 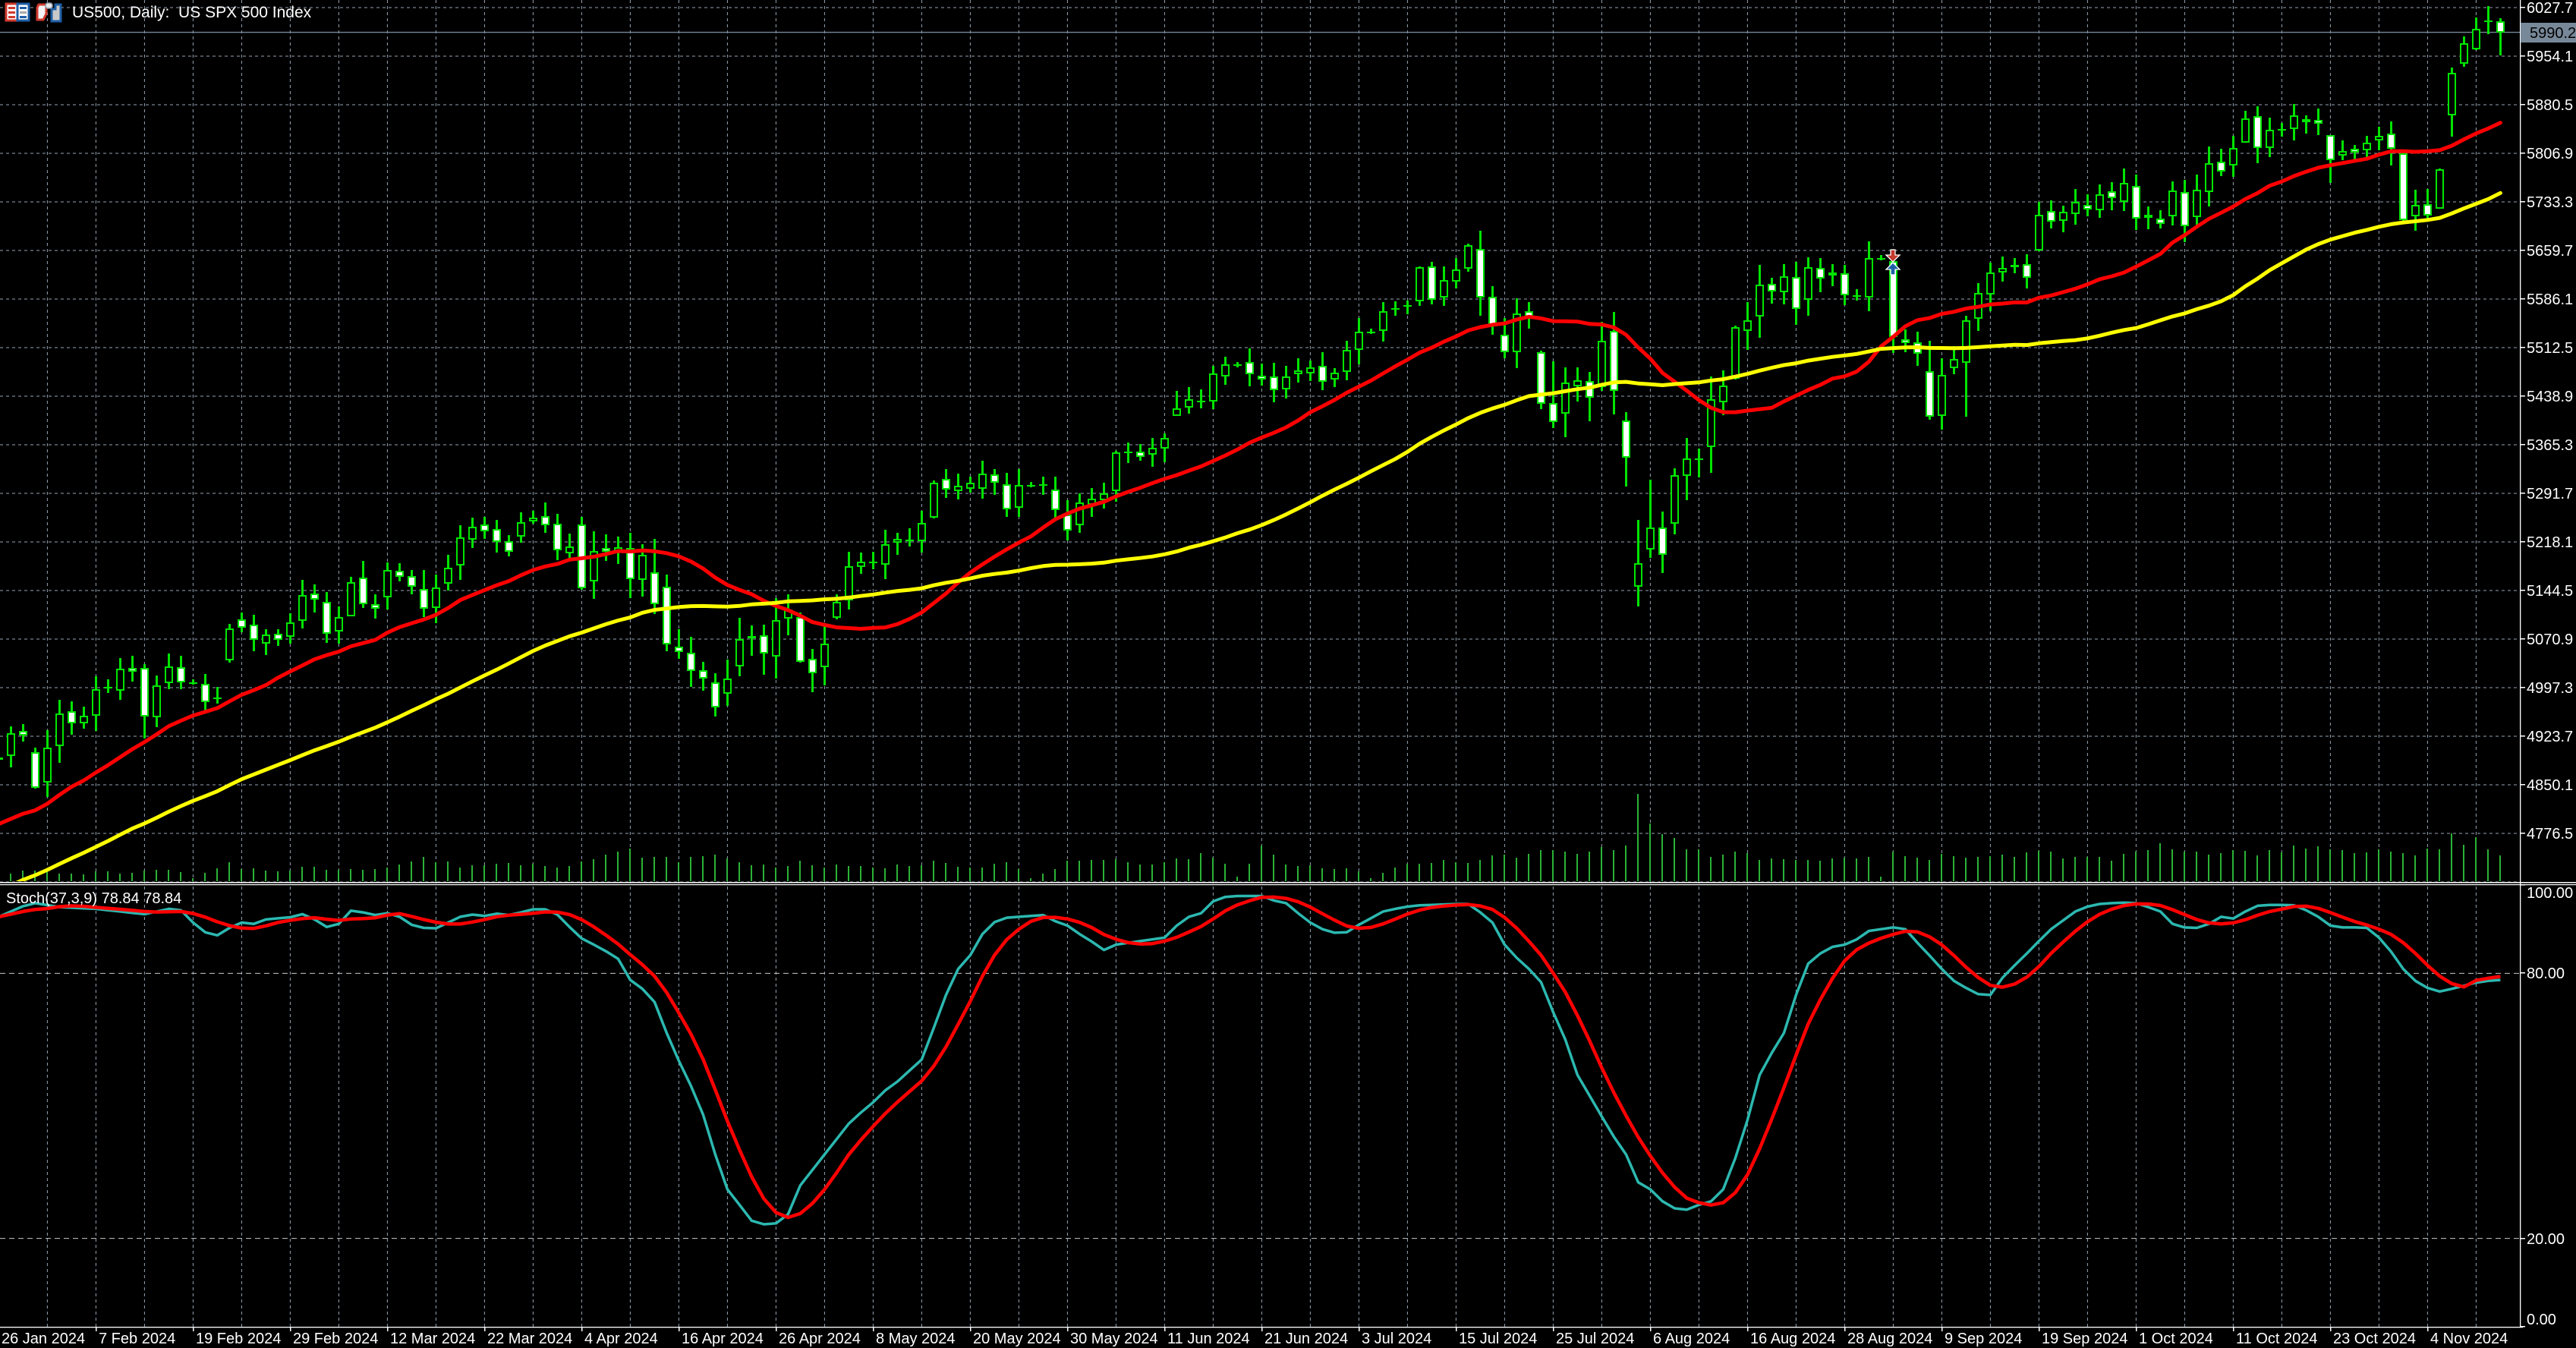 I want to click on svg-text: 20.00, so click(x=2546, y=1239).